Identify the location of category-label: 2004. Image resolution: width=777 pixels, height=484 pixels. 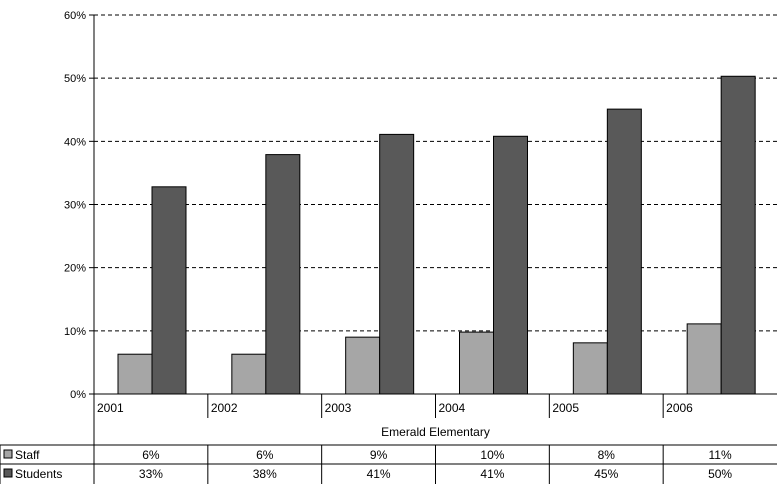
(452, 408).